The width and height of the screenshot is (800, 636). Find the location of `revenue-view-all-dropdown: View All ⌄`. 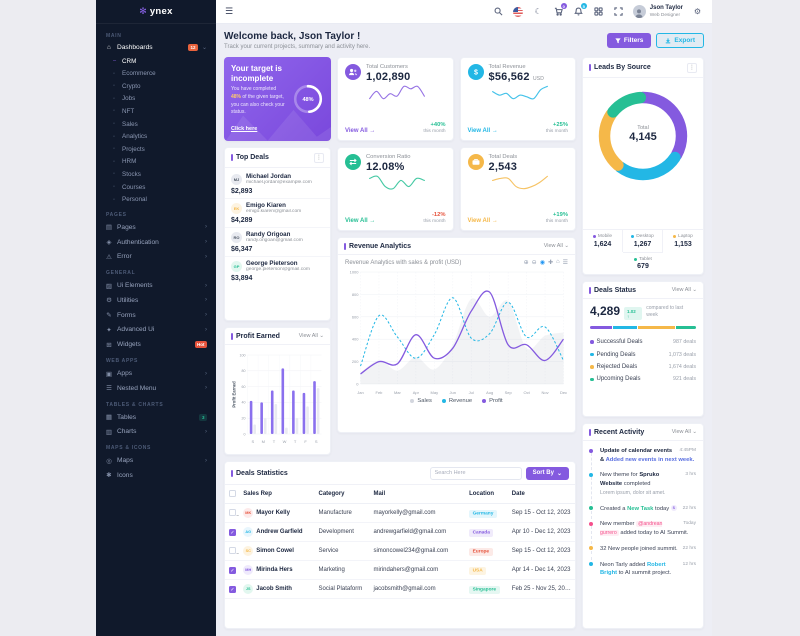

revenue-view-all-dropdown: View All ⌄ is located at coordinates (556, 246).